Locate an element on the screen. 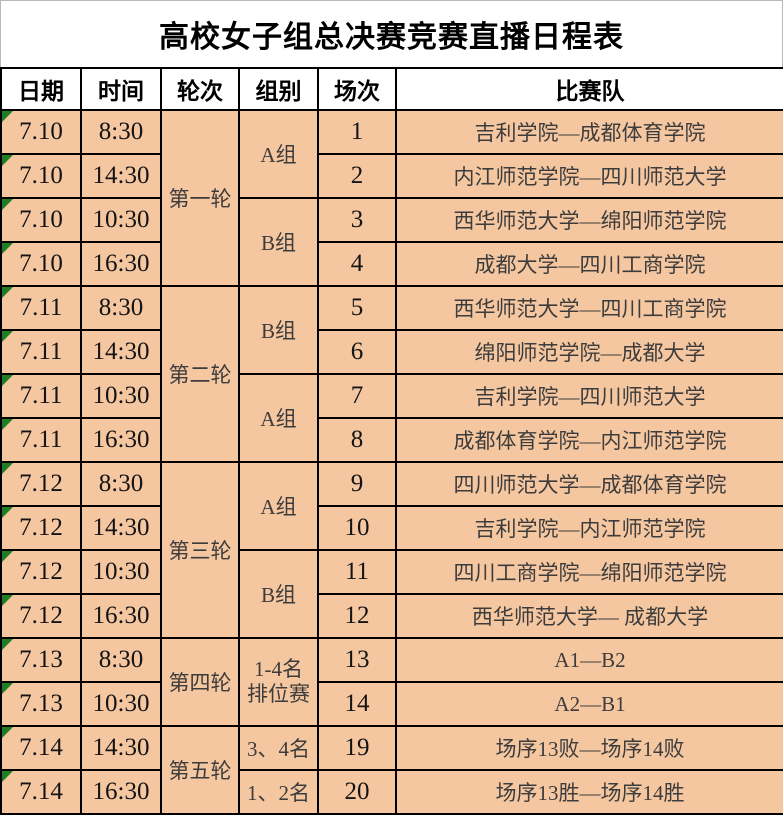 Image resolution: width=783 pixels, height=815 pixels. match-cell: 20 is located at coordinates (357, 792).